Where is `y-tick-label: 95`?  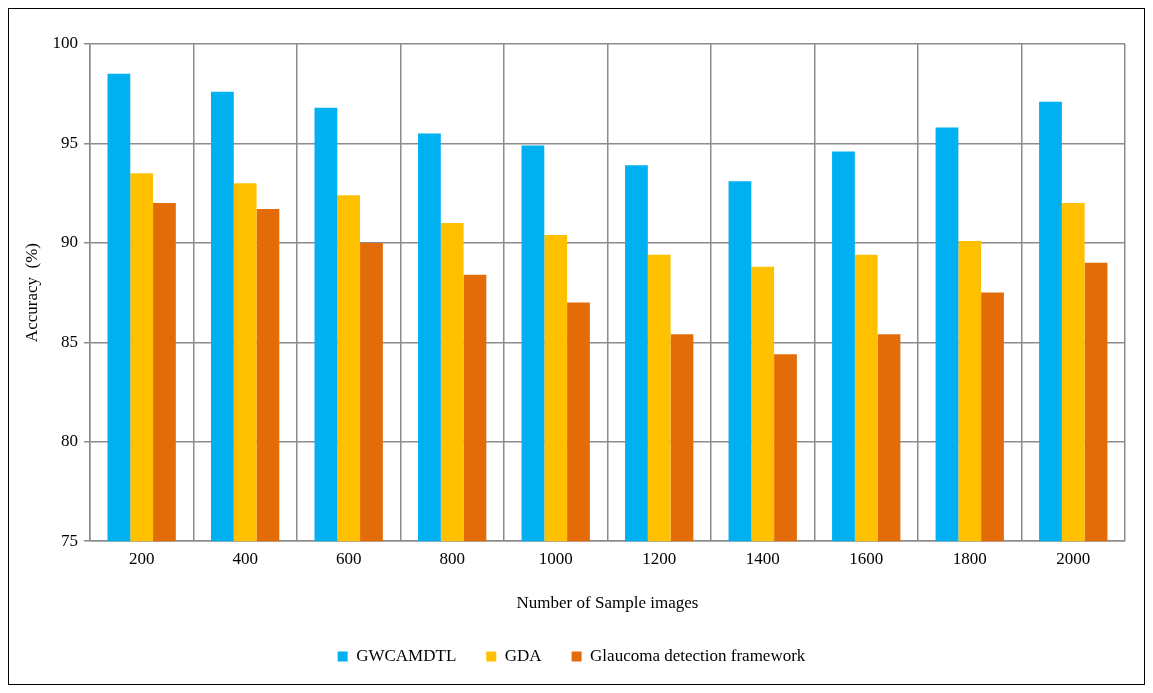
y-tick-label: 95 is located at coordinates (69, 142).